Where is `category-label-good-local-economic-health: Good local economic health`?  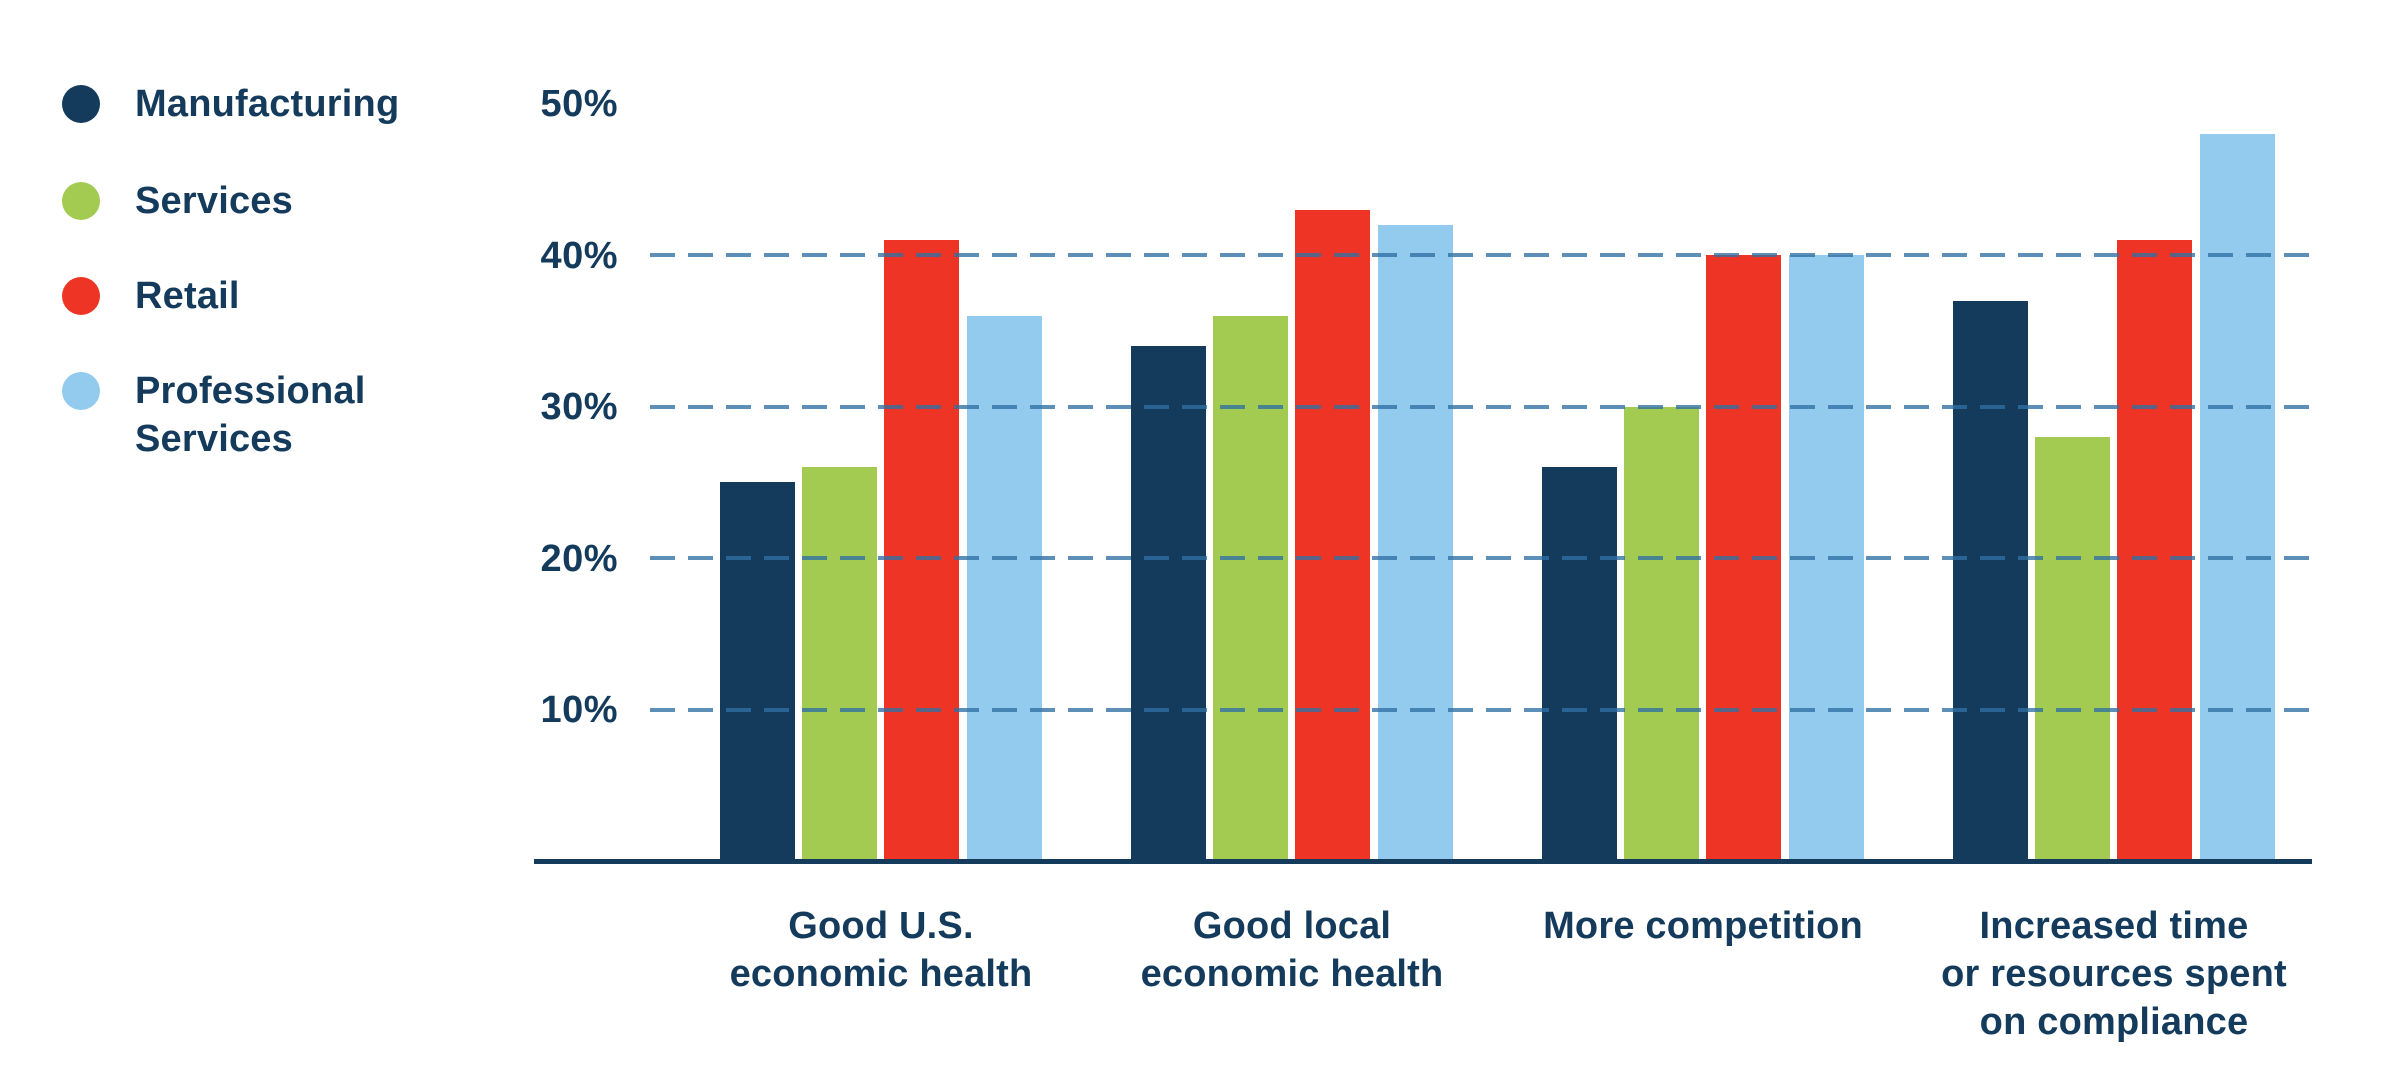
category-label-good-local-economic-health: Good local economic health is located at coordinates (1292, 950).